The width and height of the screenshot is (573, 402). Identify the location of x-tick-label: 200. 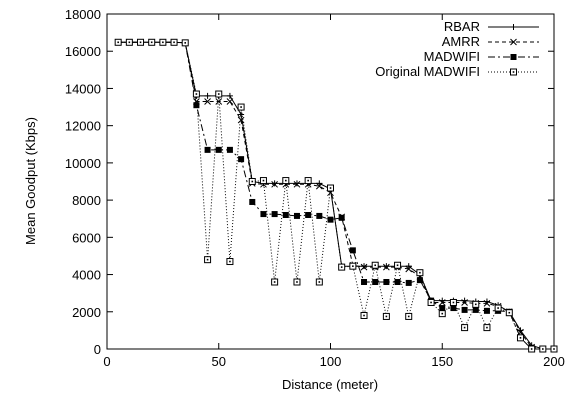
(554, 361).